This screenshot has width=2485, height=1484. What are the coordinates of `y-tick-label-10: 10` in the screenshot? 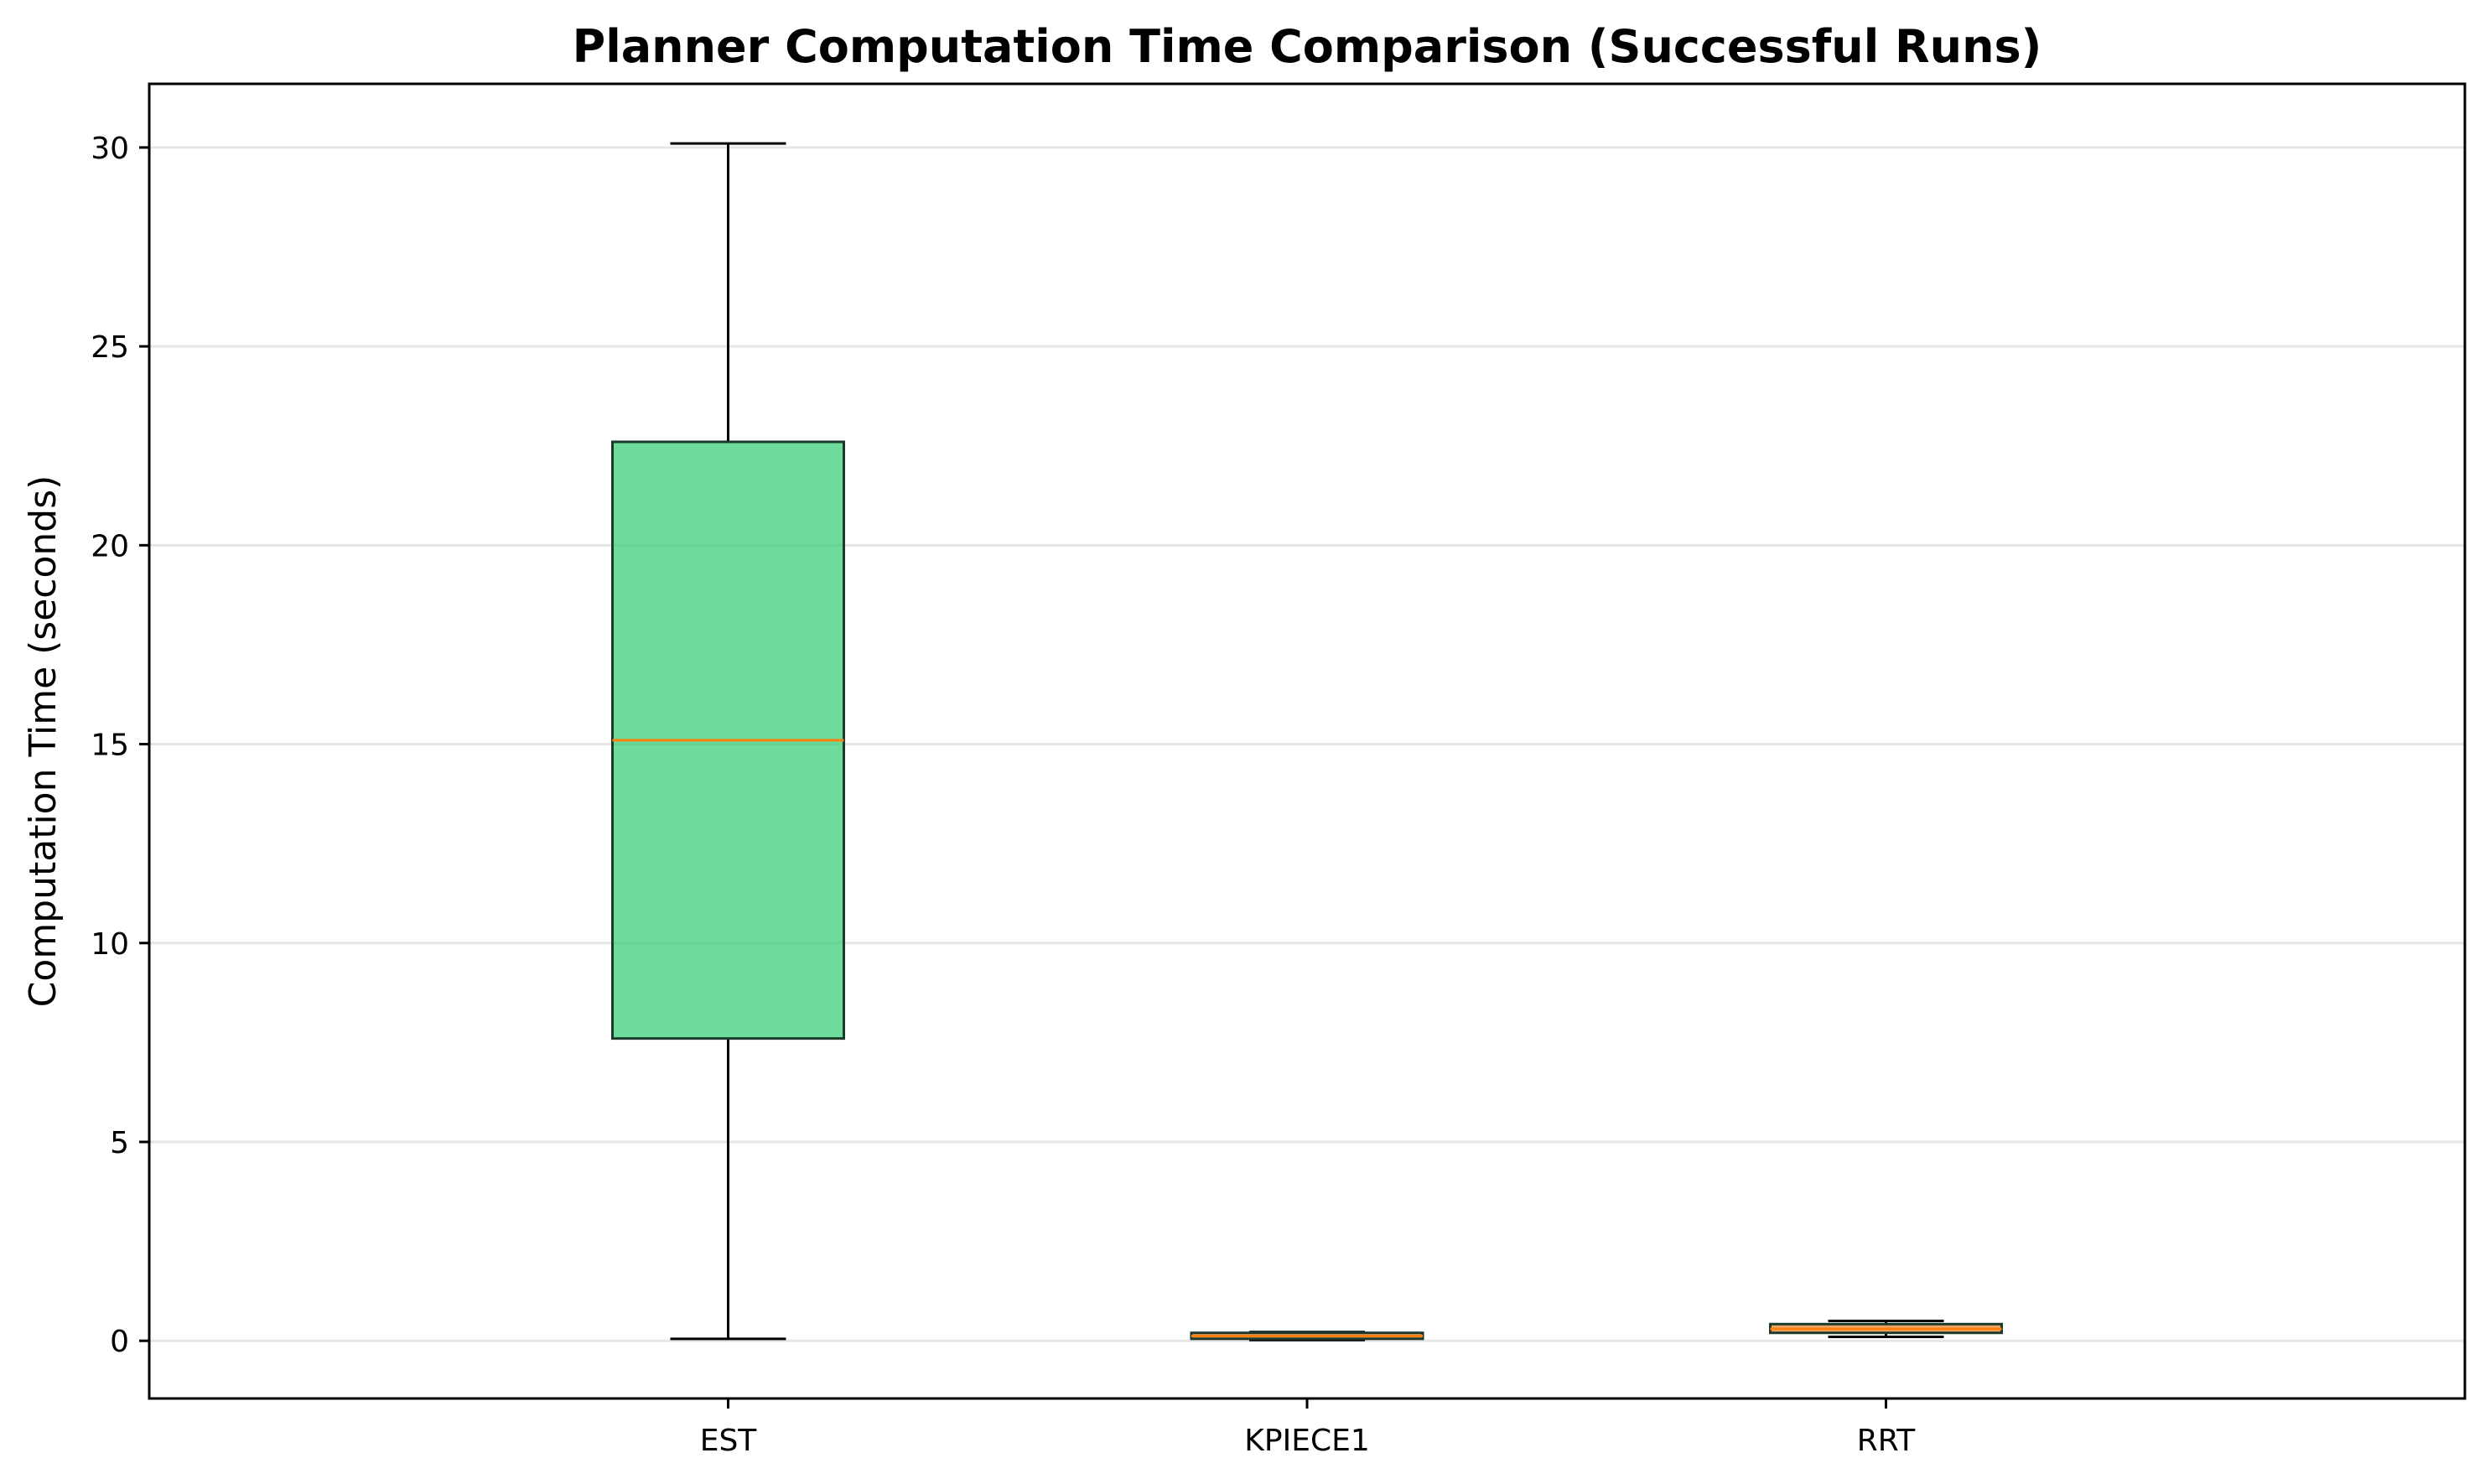 It's located at (110, 944).